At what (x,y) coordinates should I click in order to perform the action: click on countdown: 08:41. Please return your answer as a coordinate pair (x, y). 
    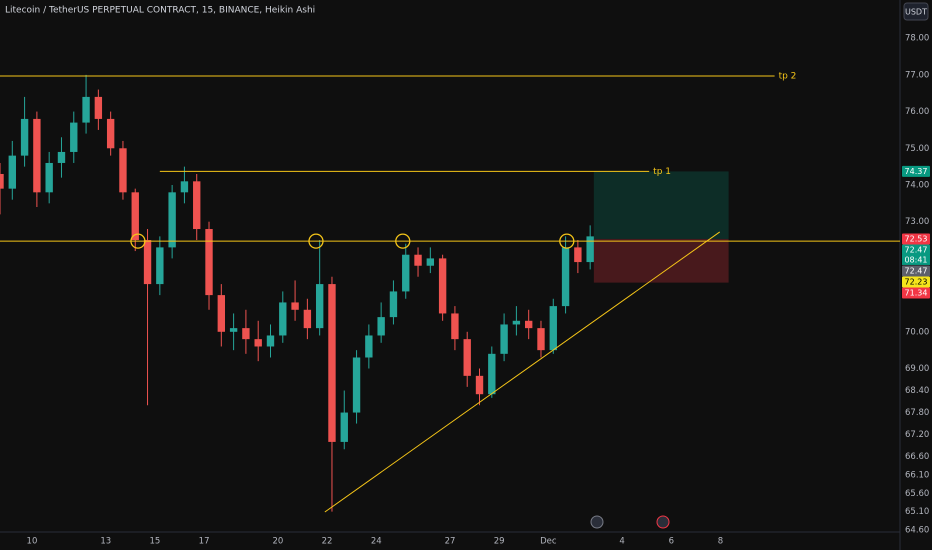
    Looking at the image, I should click on (915, 259).